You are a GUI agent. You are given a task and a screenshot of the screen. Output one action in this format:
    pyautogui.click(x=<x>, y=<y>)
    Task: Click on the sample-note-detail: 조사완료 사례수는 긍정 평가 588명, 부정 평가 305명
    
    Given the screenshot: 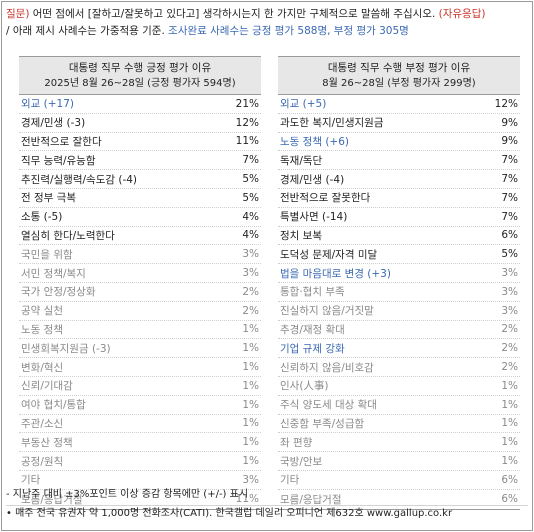 What is the action you would take?
    pyautogui.click(x=288, y=31)
    